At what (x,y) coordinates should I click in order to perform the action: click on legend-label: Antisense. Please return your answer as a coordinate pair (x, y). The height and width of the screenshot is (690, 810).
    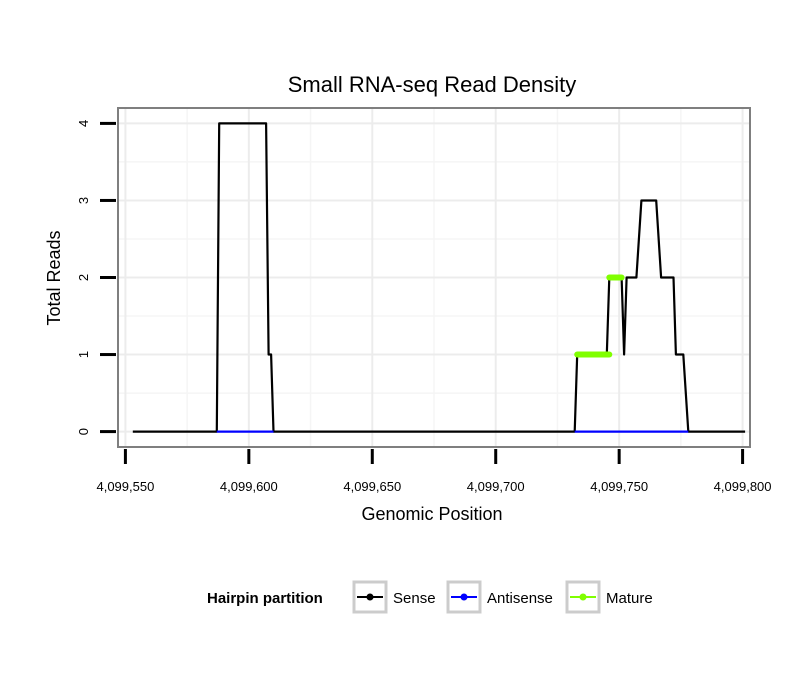
    Looking at the image, I should click on (520, 598).